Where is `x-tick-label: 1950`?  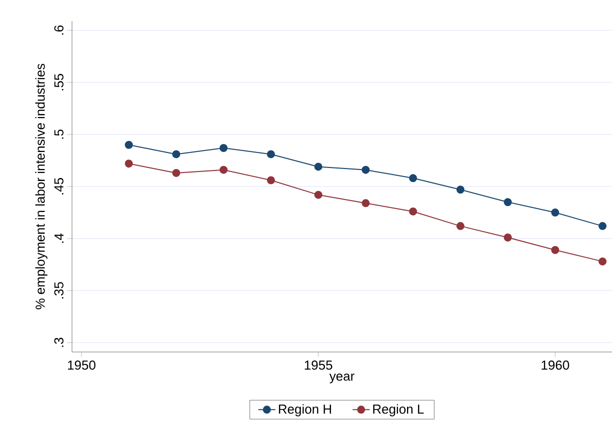 x-tick-label: 1950 is located at coordinates (82, 365).